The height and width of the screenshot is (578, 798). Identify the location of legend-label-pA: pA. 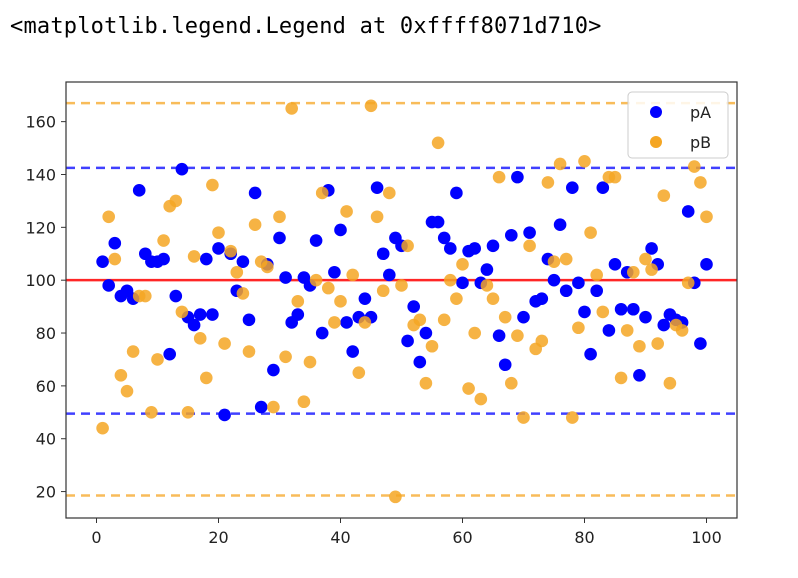
(700, 112).